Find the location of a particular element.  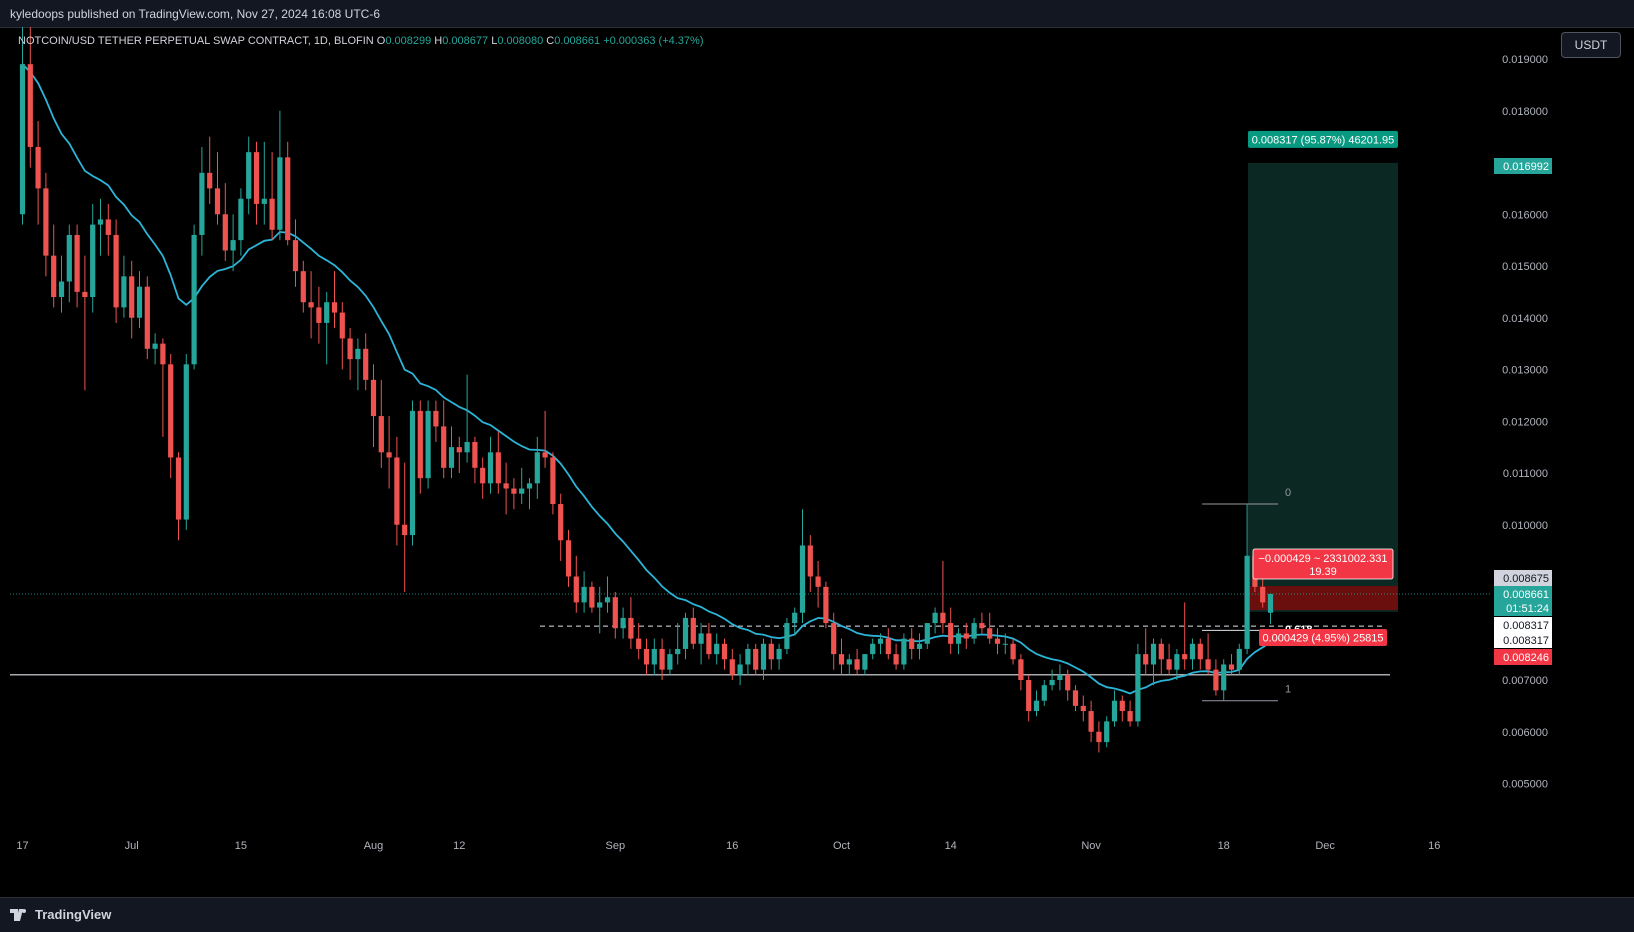

target-label-box is located at coordinates (1323, 139).